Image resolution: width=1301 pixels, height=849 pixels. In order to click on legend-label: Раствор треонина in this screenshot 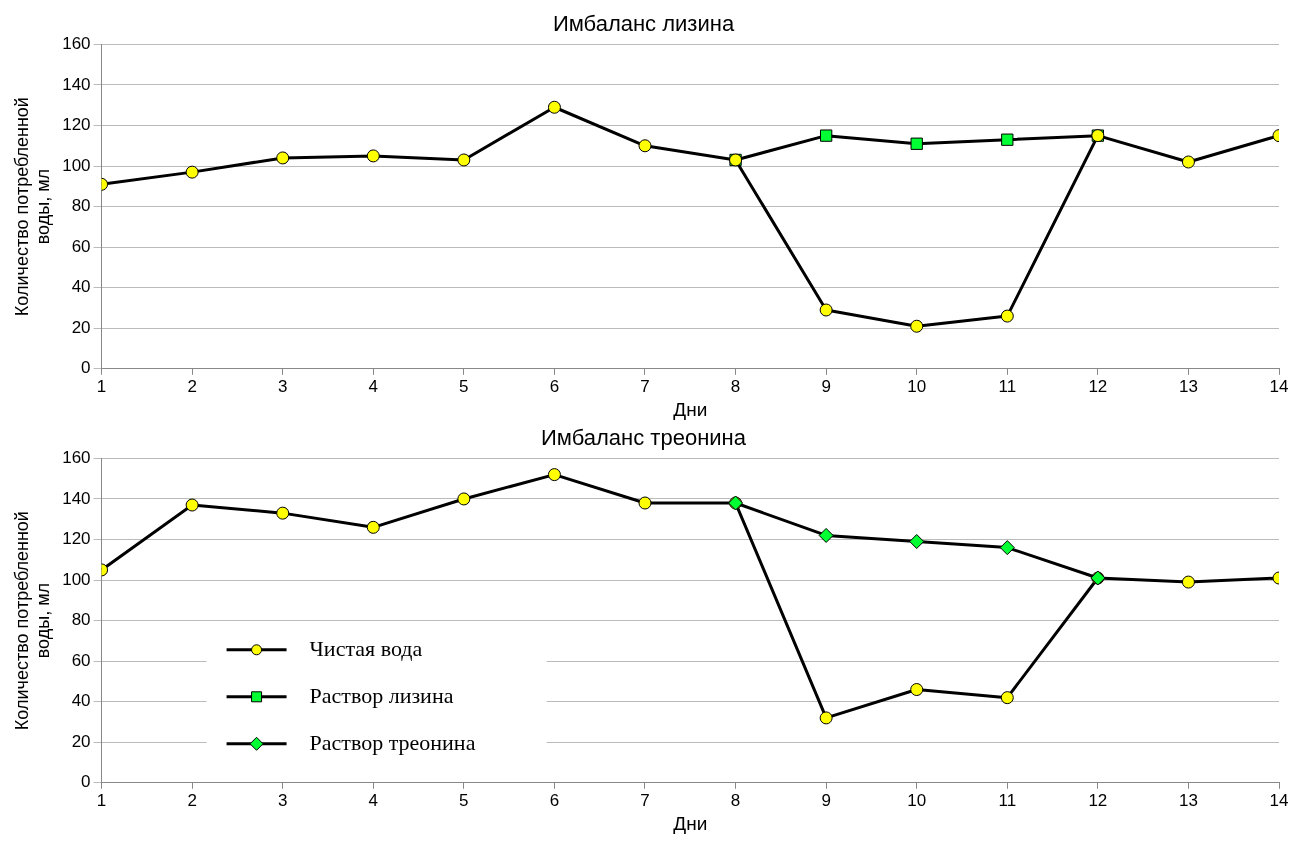, I will do `click(392, 742)`.